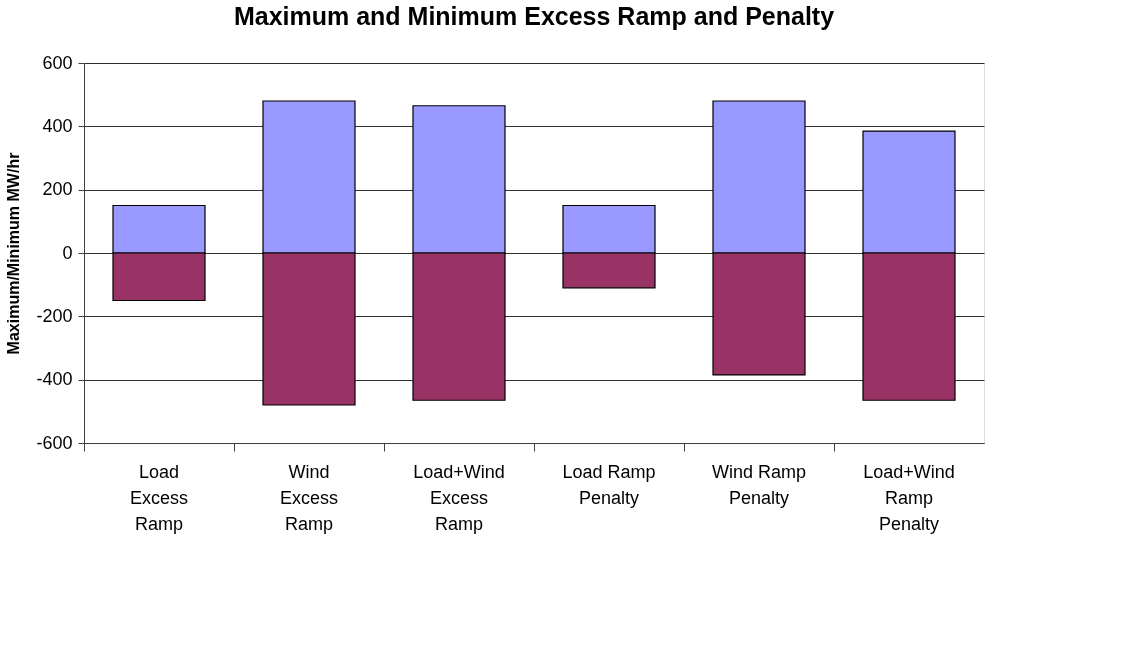 The width and height of the screenshot is (1133, 656). Describe the element at coordinates (909, 497) in the screenshot. I see `x-tick-label: Load+Wind Ramp Penalty` at that location.